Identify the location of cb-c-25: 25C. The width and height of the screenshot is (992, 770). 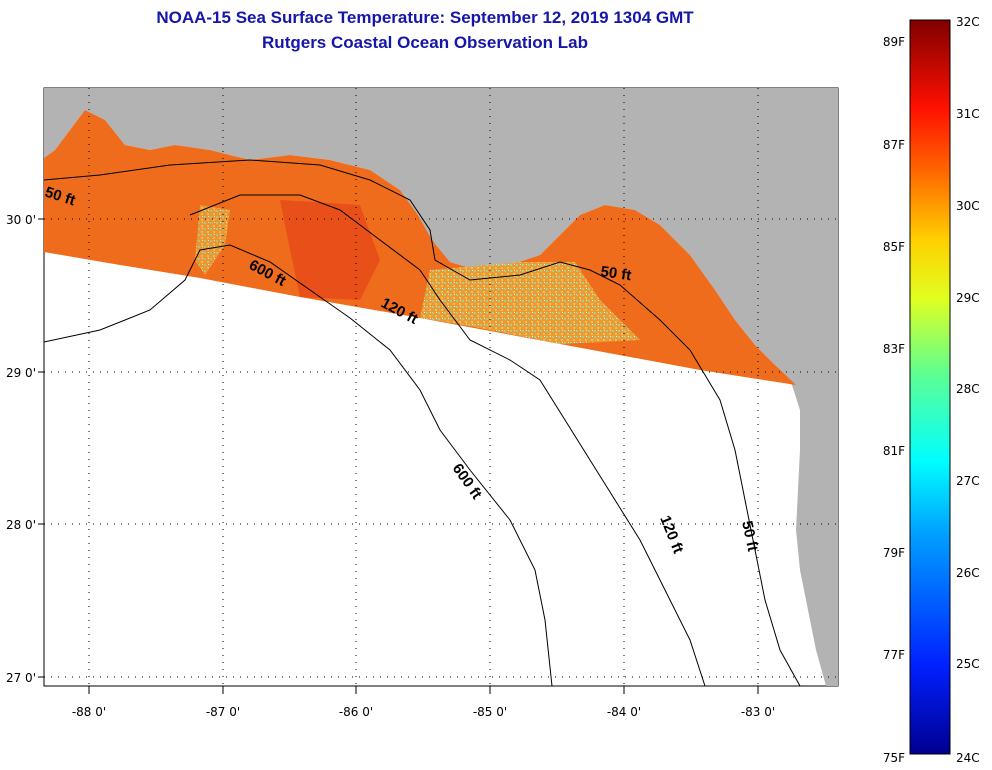
(968, 664).